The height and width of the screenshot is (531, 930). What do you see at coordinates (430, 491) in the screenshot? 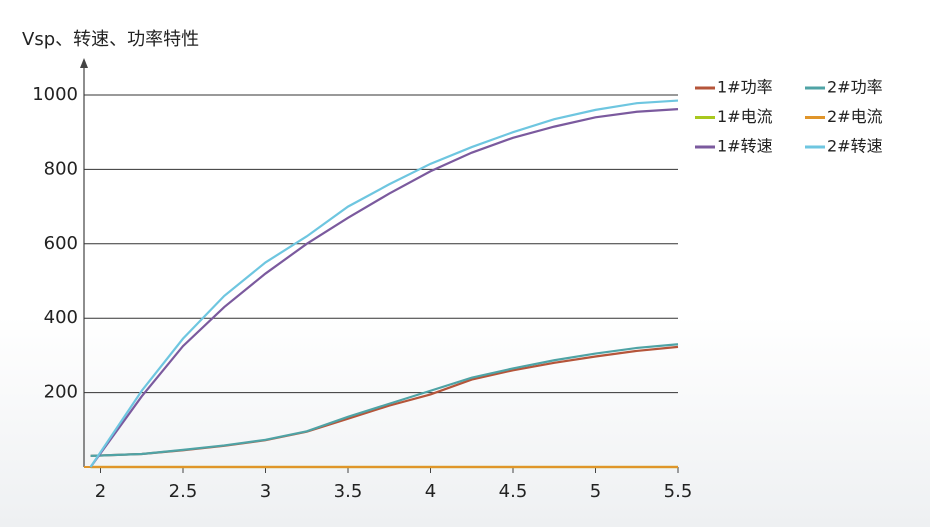
I see `x-tick-label: 4` at bounding box center [430, 491].